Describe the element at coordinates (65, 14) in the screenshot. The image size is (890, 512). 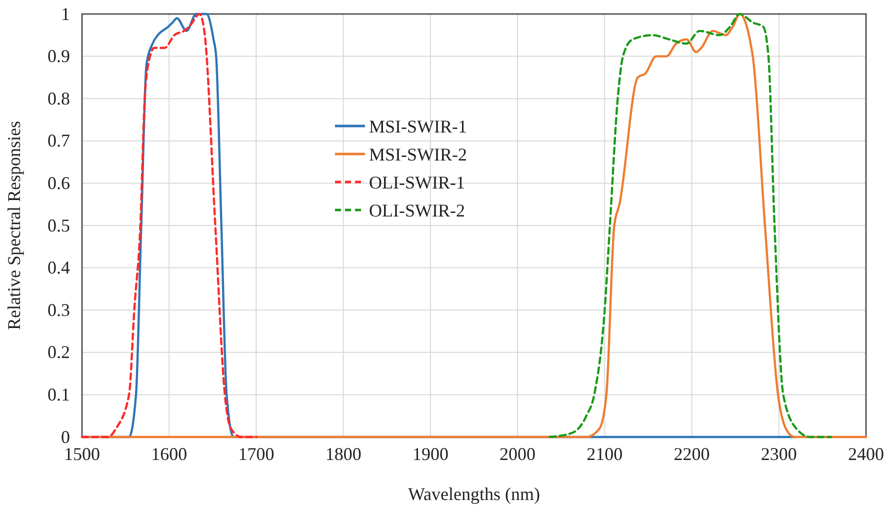
I see `y-tick-label: 1` at that location.